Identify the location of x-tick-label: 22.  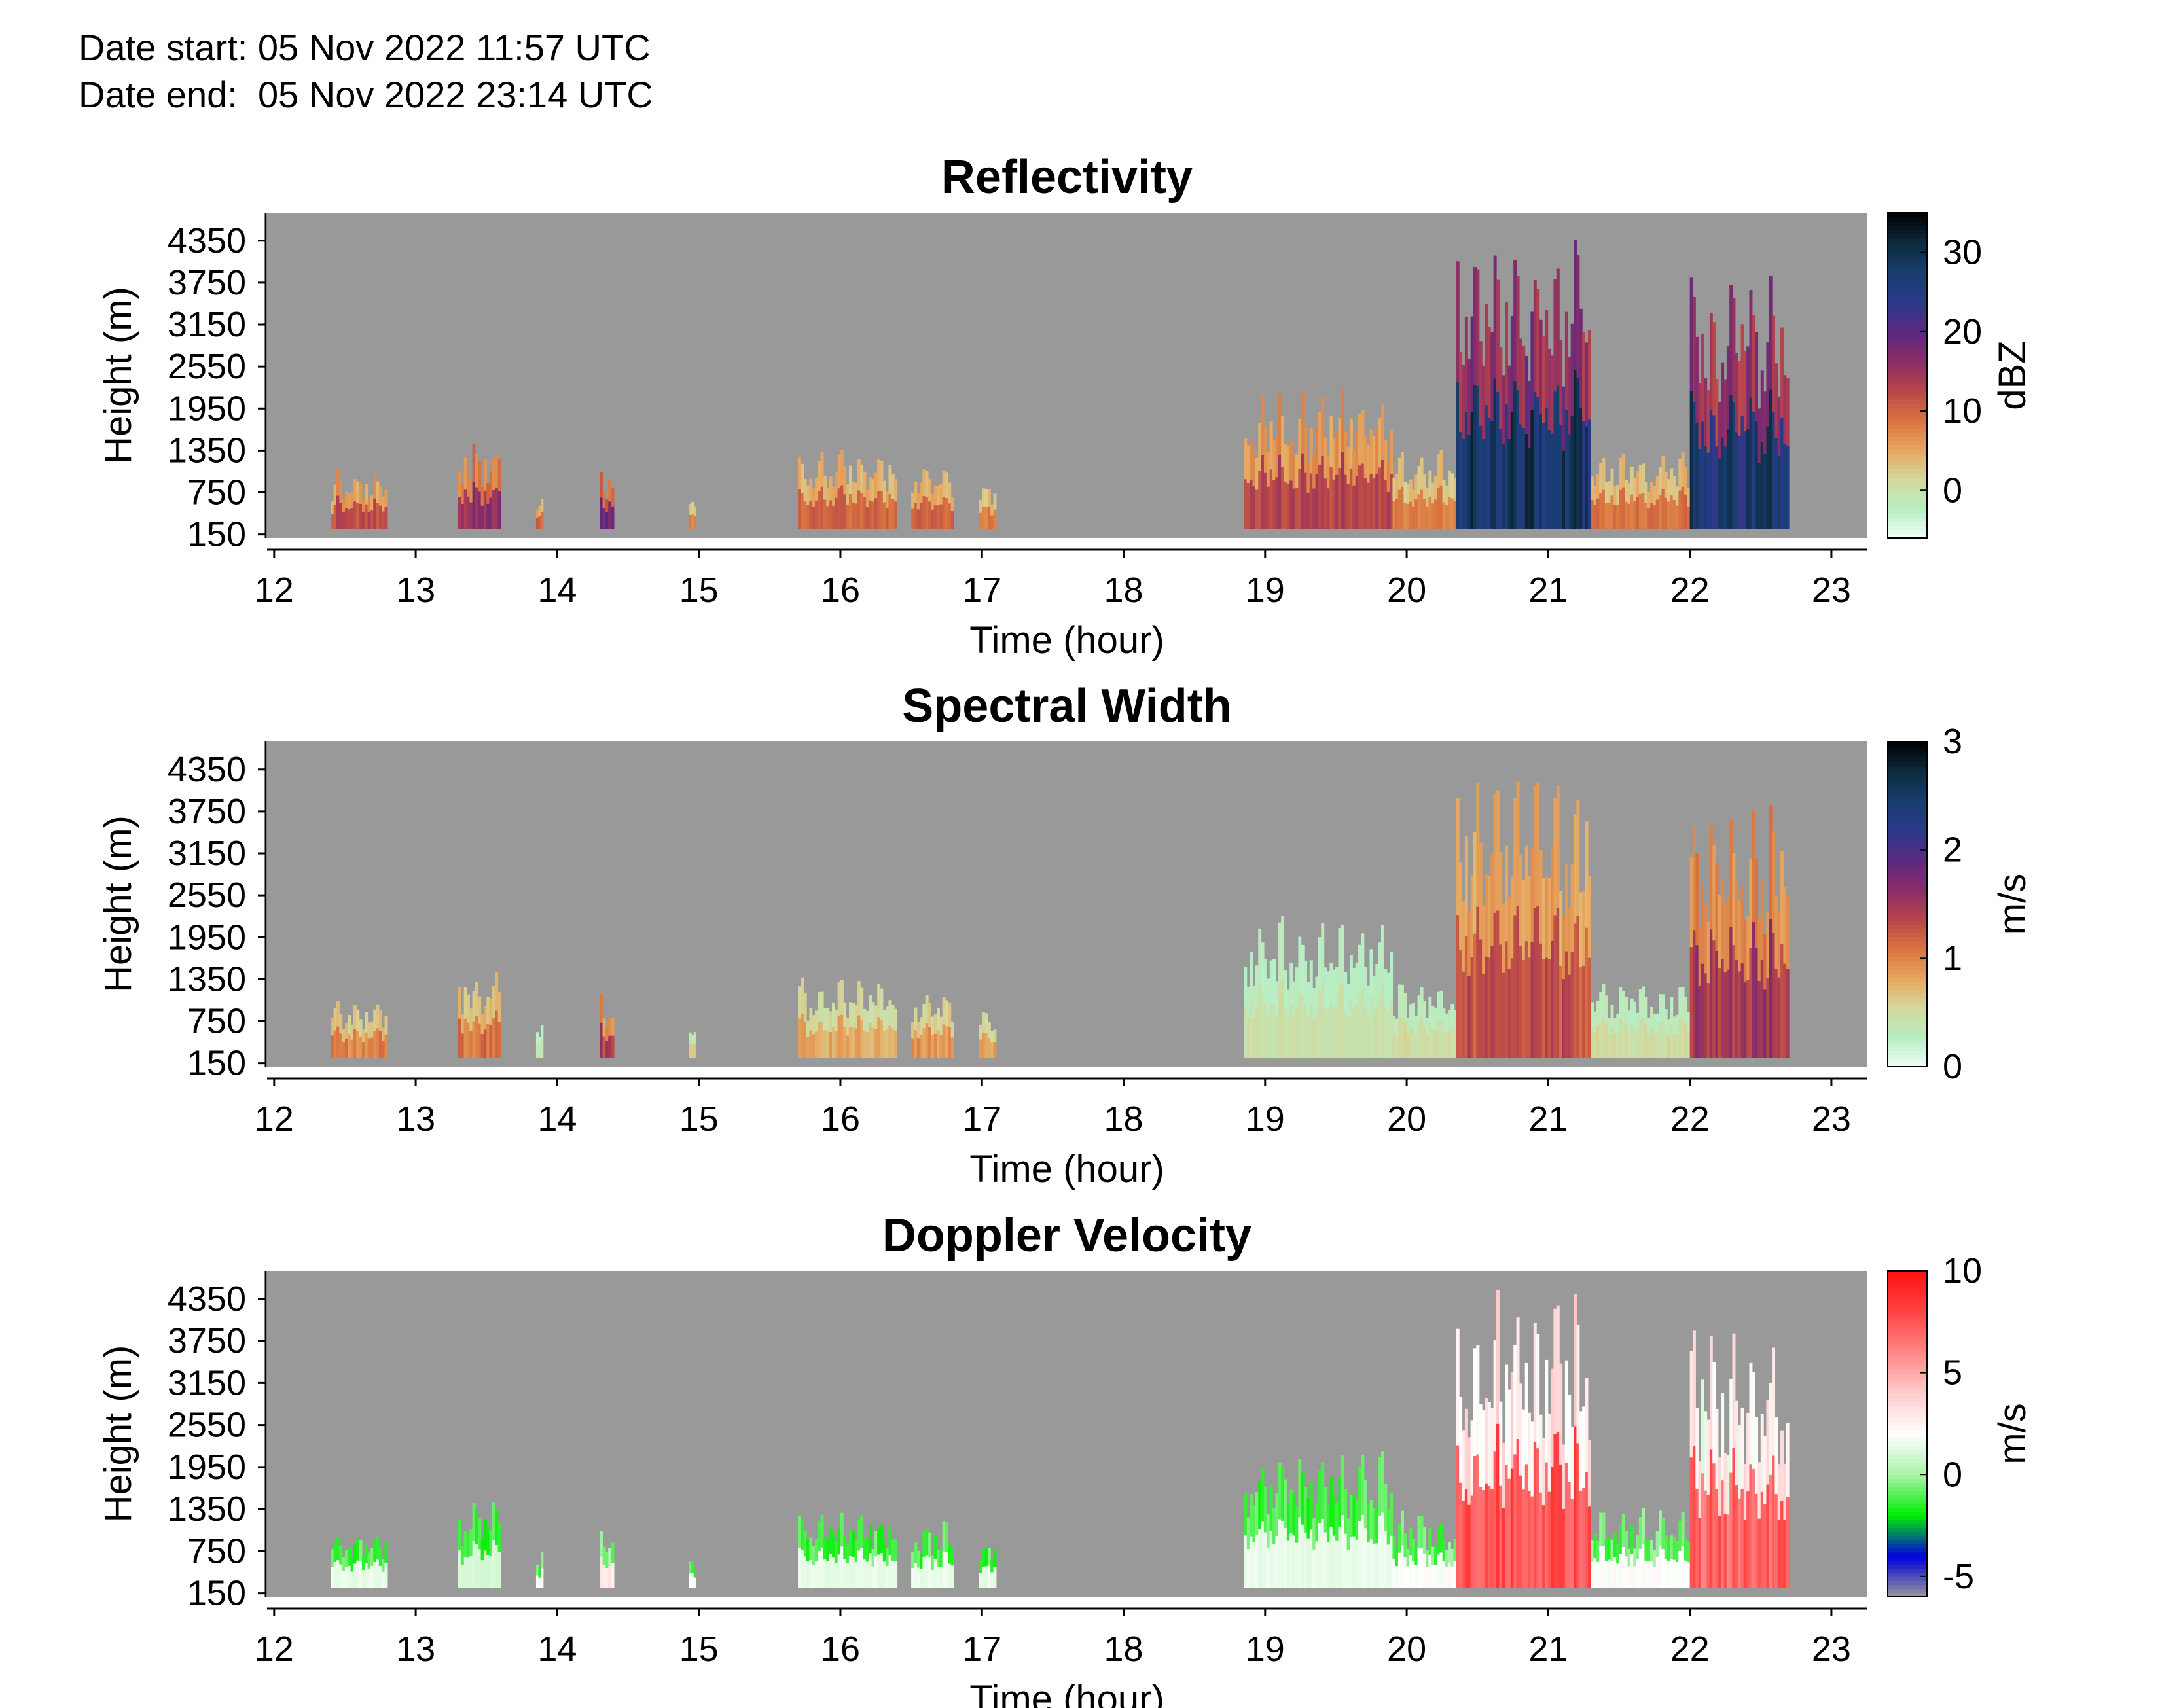
(1690, 1649).